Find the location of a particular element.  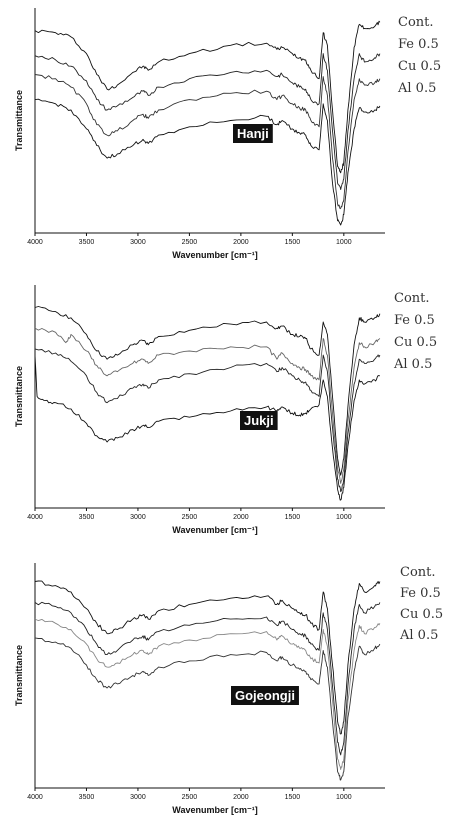

paper-label: Jukji is located at coordinates (259, 420).